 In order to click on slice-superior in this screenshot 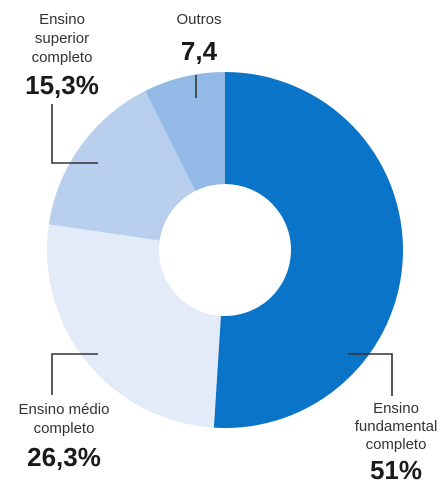, I will do `click(122, 165)`.